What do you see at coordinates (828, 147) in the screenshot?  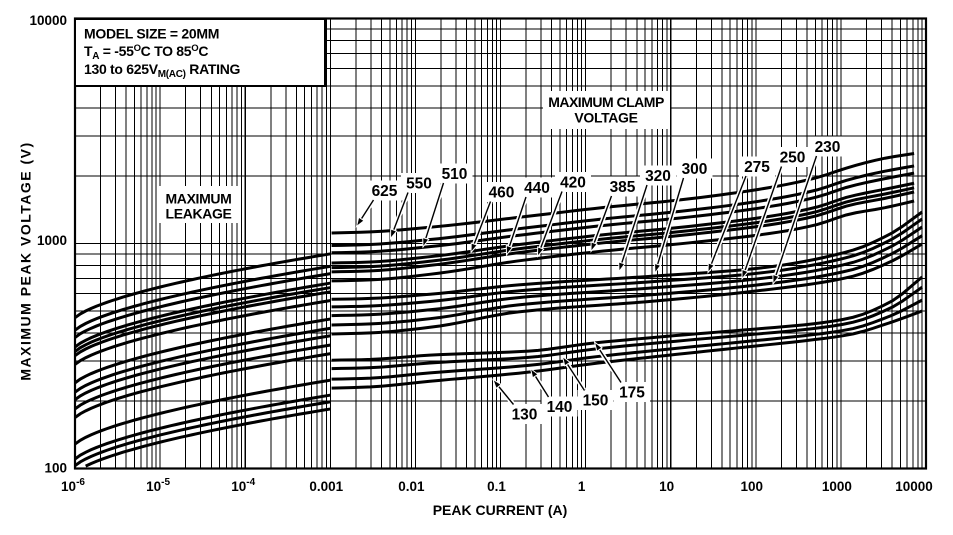 I see `svg-text: 230` at bounding box center [828, 147].